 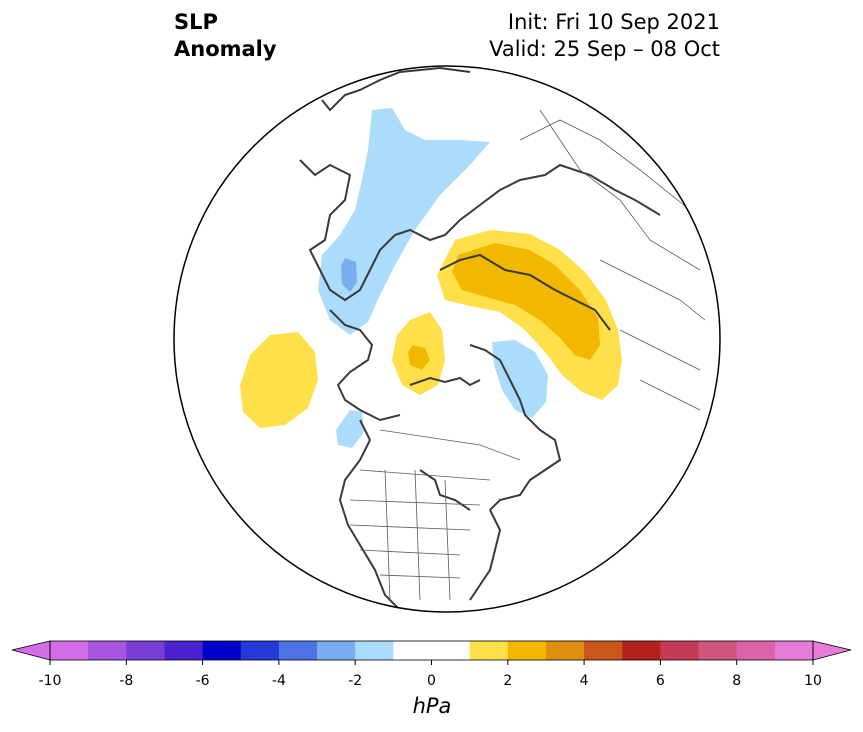 What do you see at coordinates (225, 49) in the screenshot?
I see `title-anomaly: Anomaly` at bounding box center [225, 49].